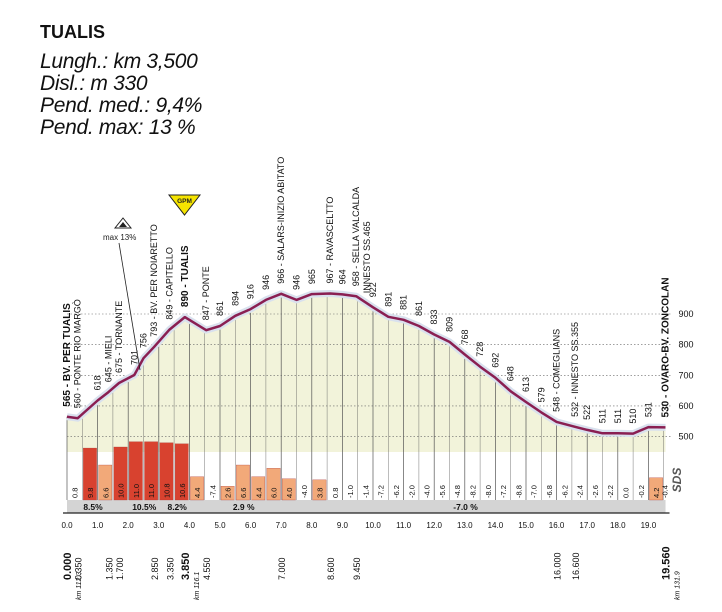  Describe the element at coordinates (207, 568) in the screenshot. I see `km-marker: 4.550` at that location.